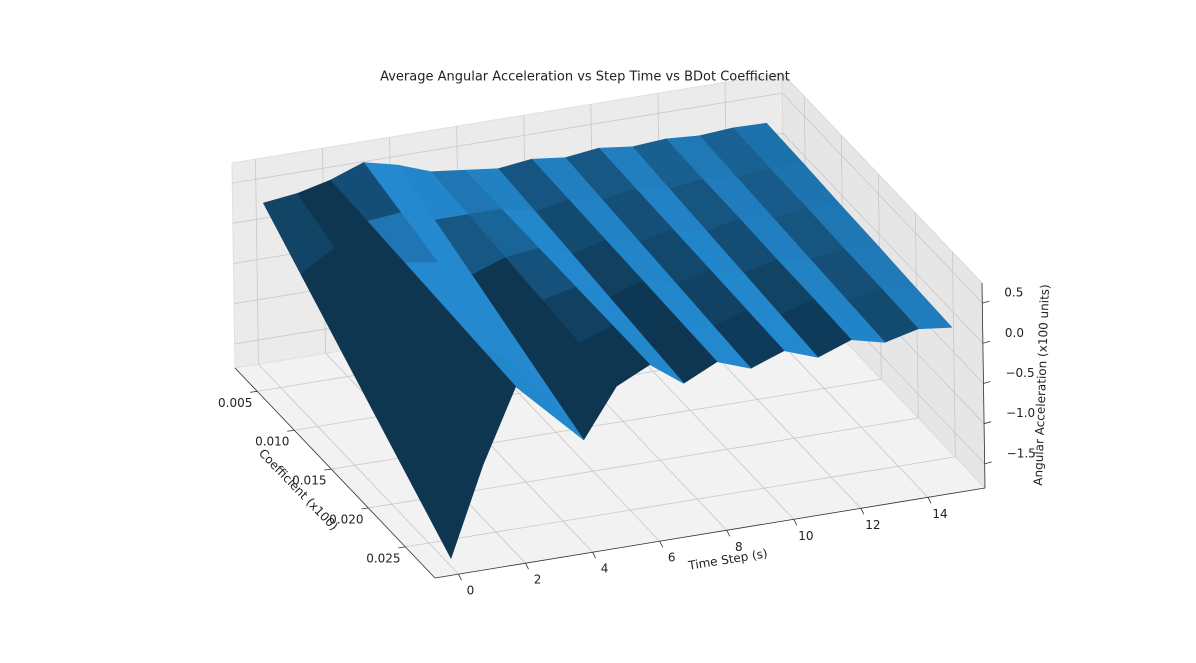 This screenshot has width=1196, height=663. Describe the element at coordinates (346, 520) in the screenshot. I see `y-tick-label: 0.020` at that location.